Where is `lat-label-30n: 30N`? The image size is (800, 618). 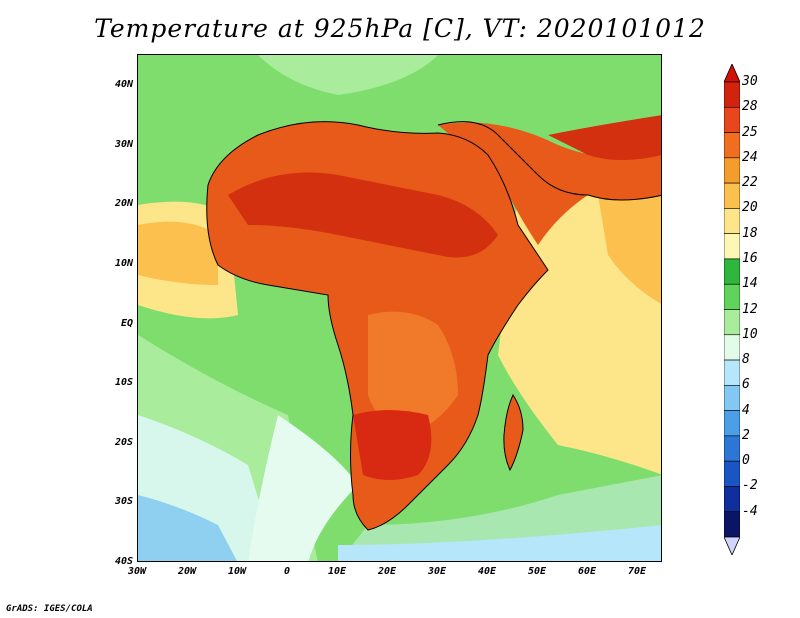
lat-label-30n: 30N is located at coordinates (123, 144).